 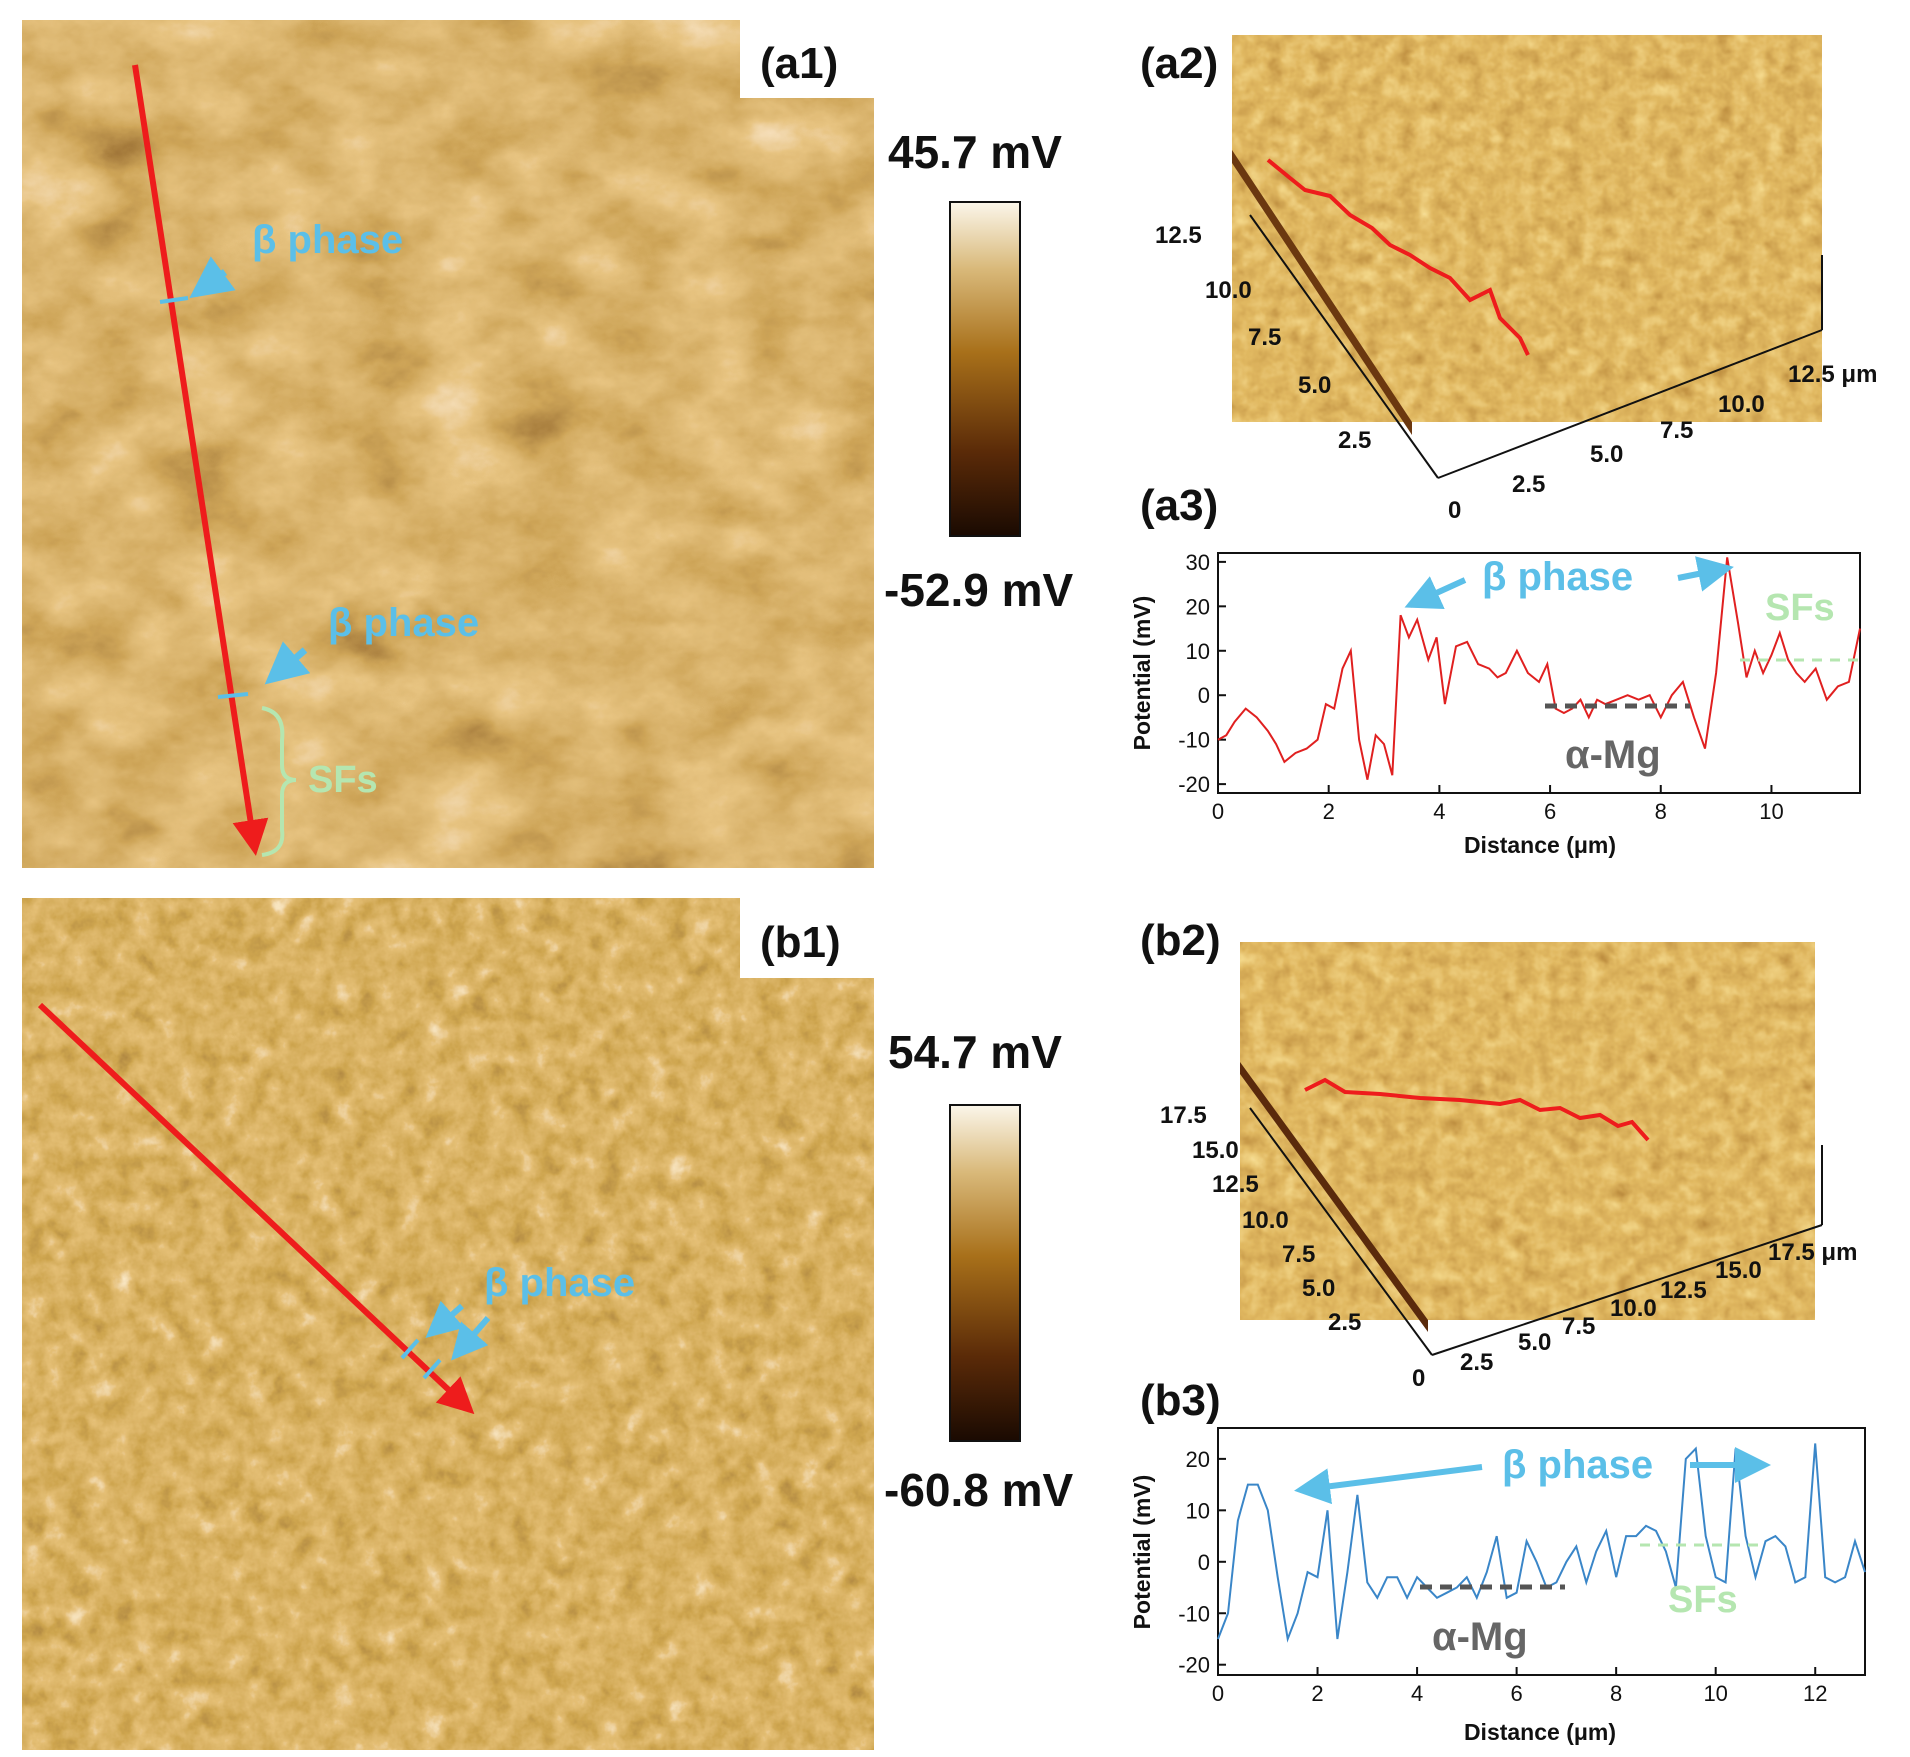 I want to click on colorbar-b-min: -60.8 mV, so click(x=979, y=1490).